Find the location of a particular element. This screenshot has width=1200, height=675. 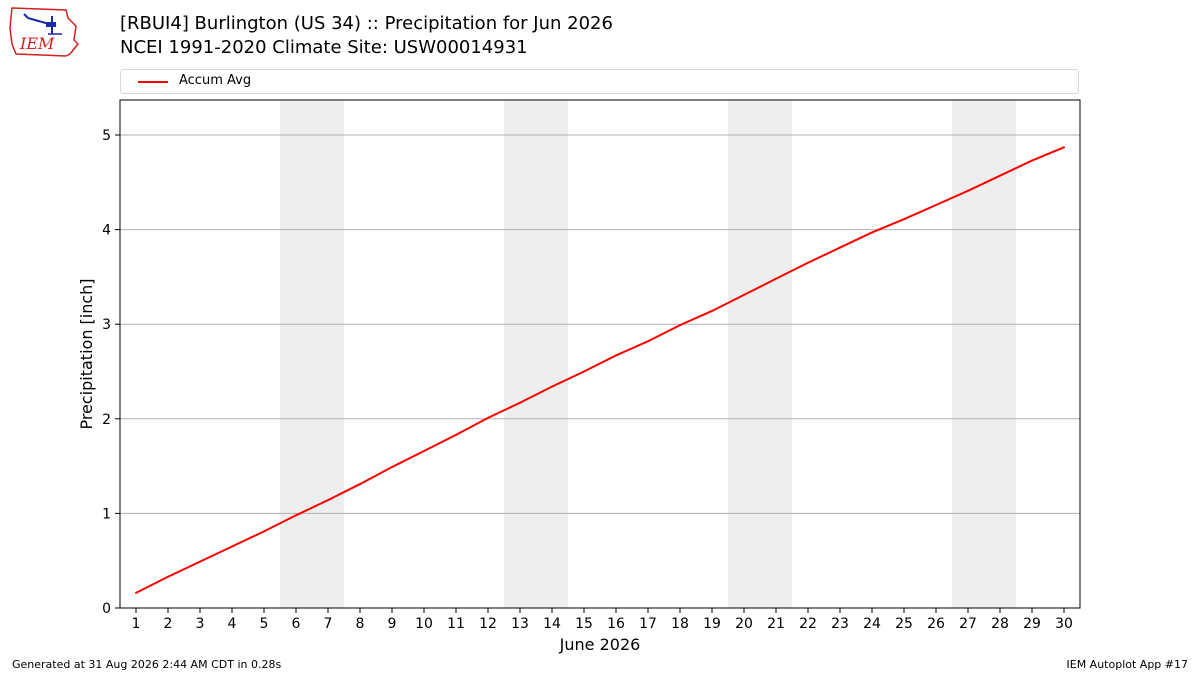

y-tick-label-0: 0 is located at coordinates (106, 609).